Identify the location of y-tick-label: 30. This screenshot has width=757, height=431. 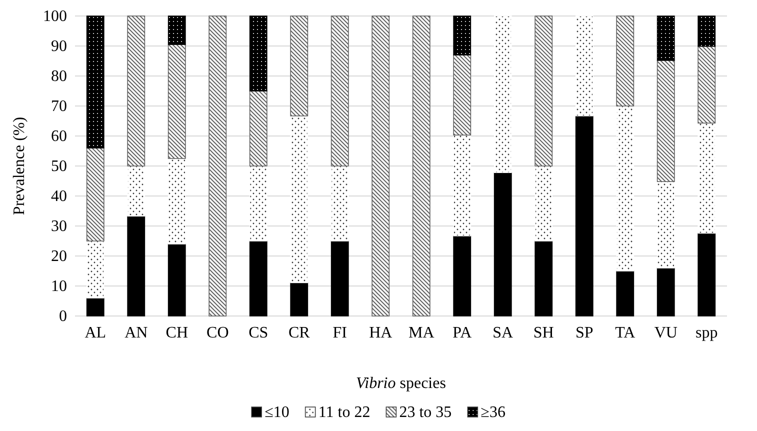
(59, 227).